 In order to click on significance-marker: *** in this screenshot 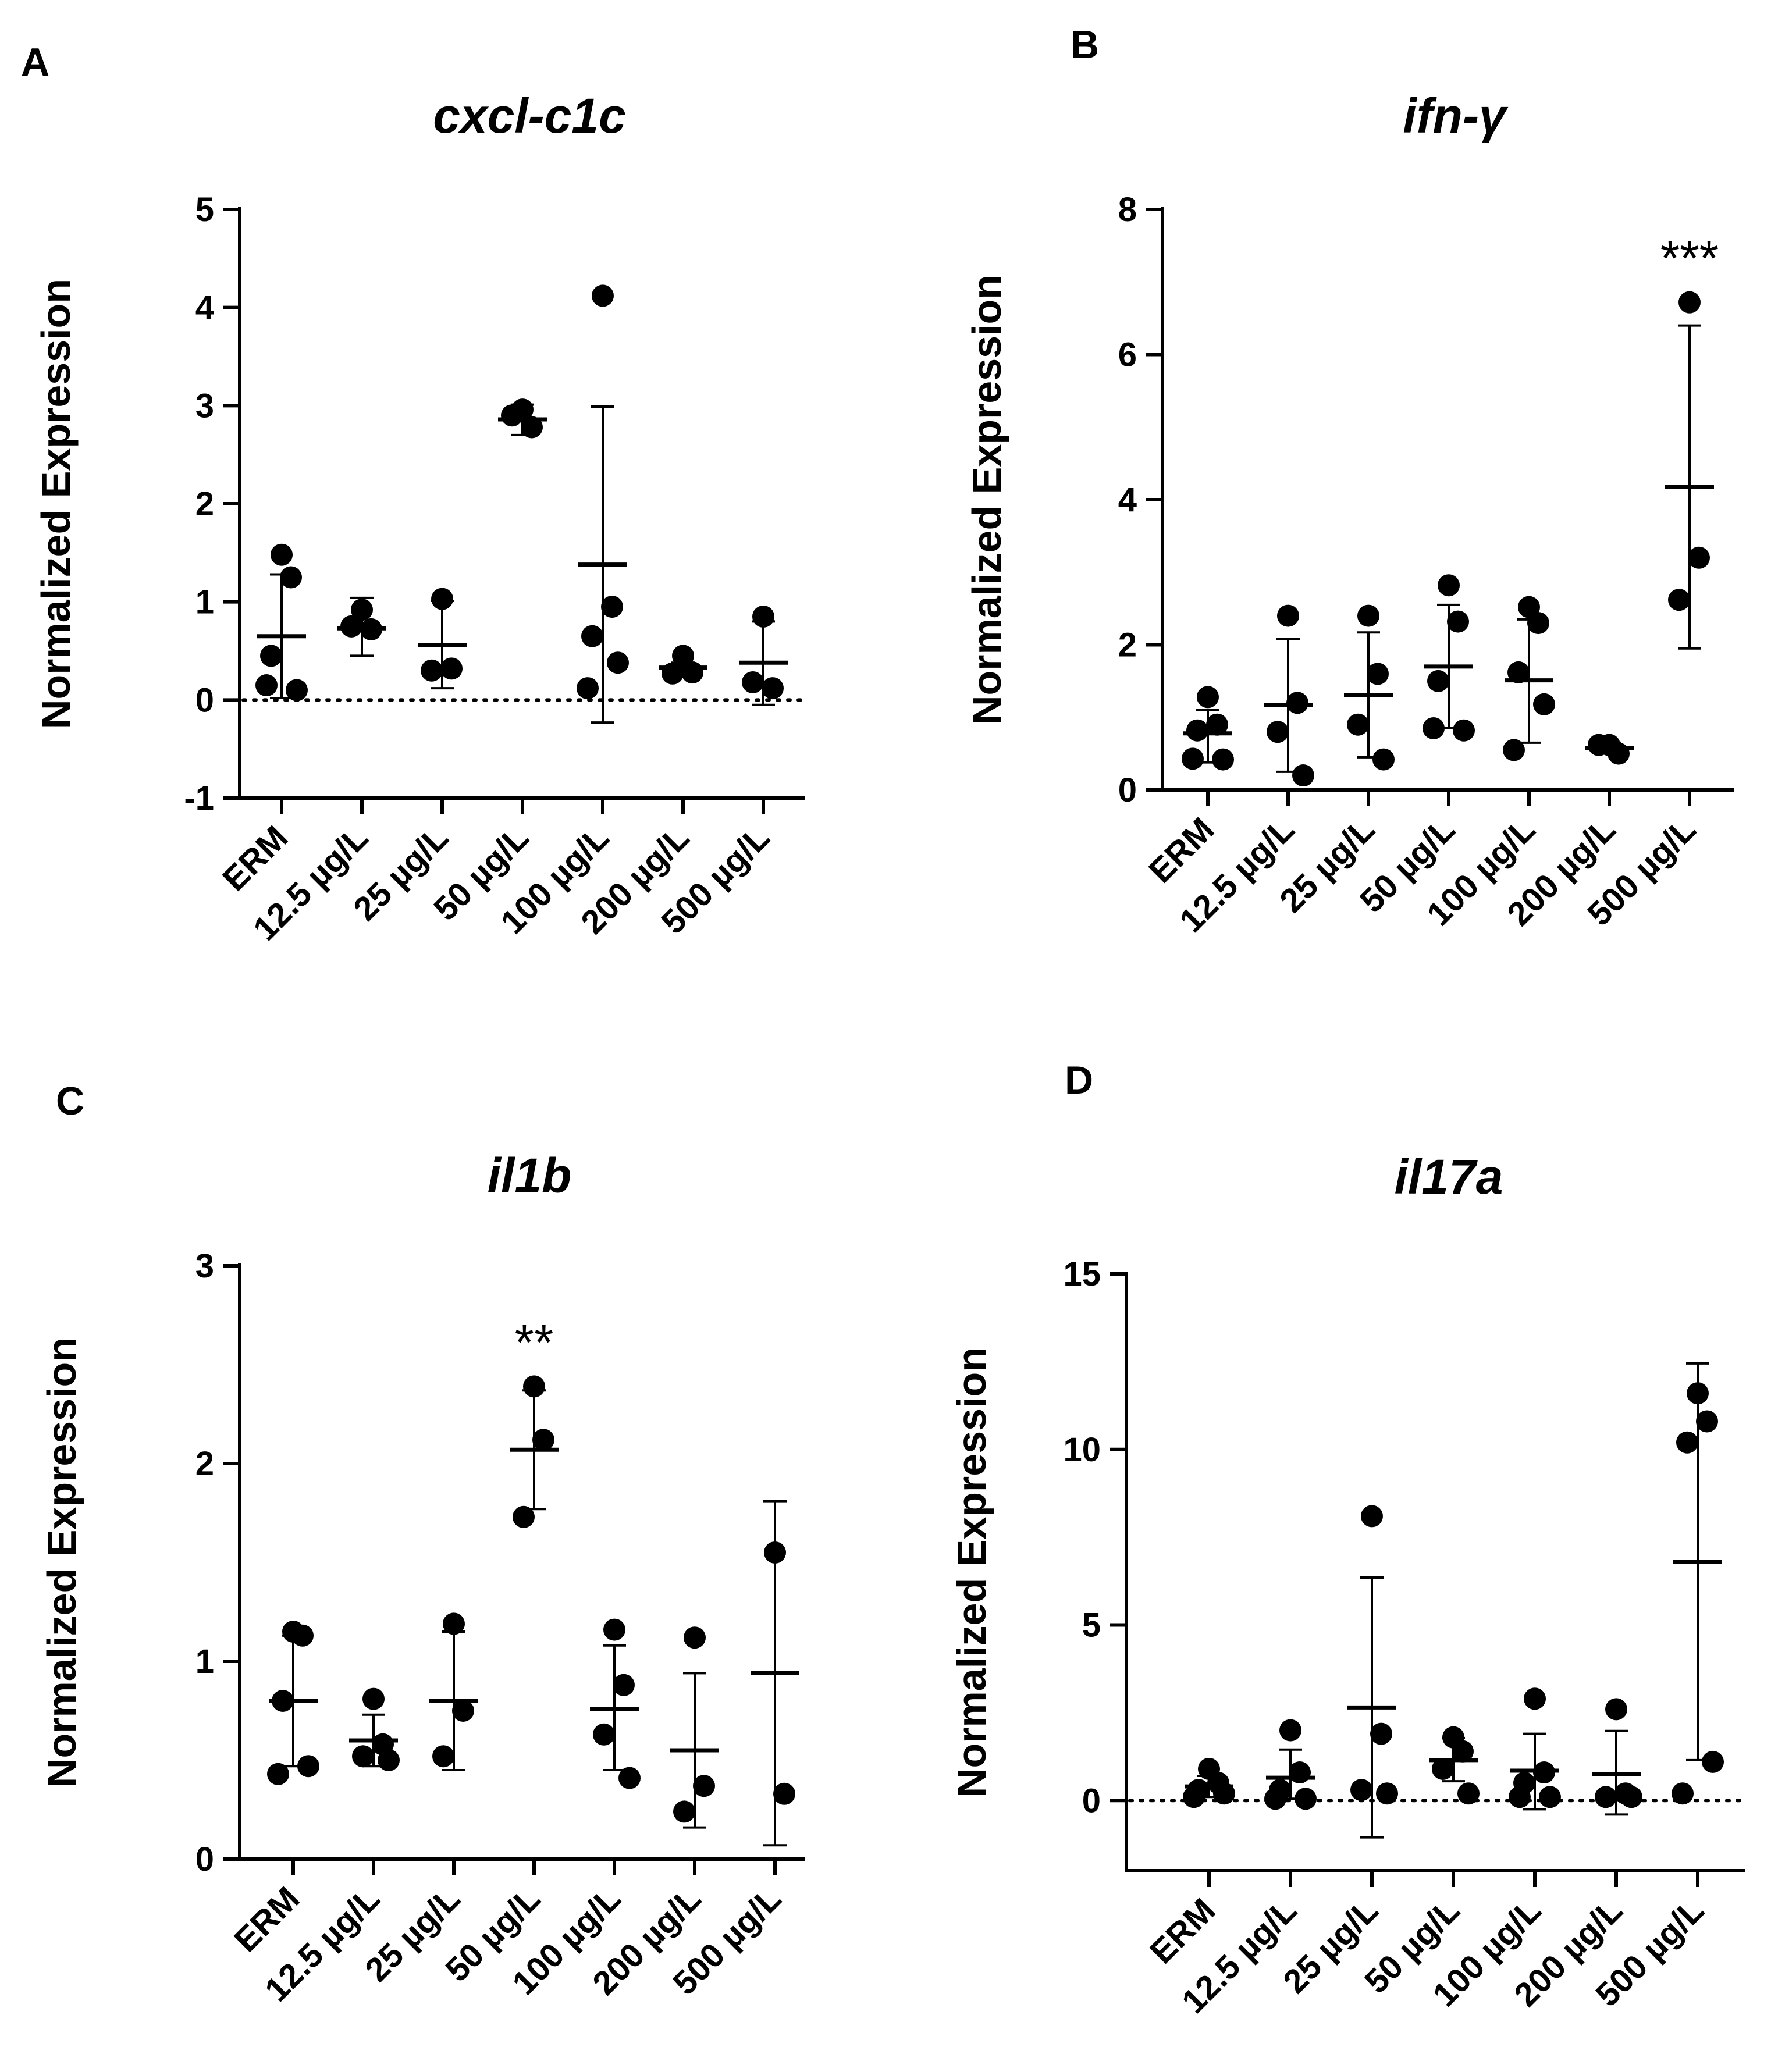, I will do `click(1690, 259)`.